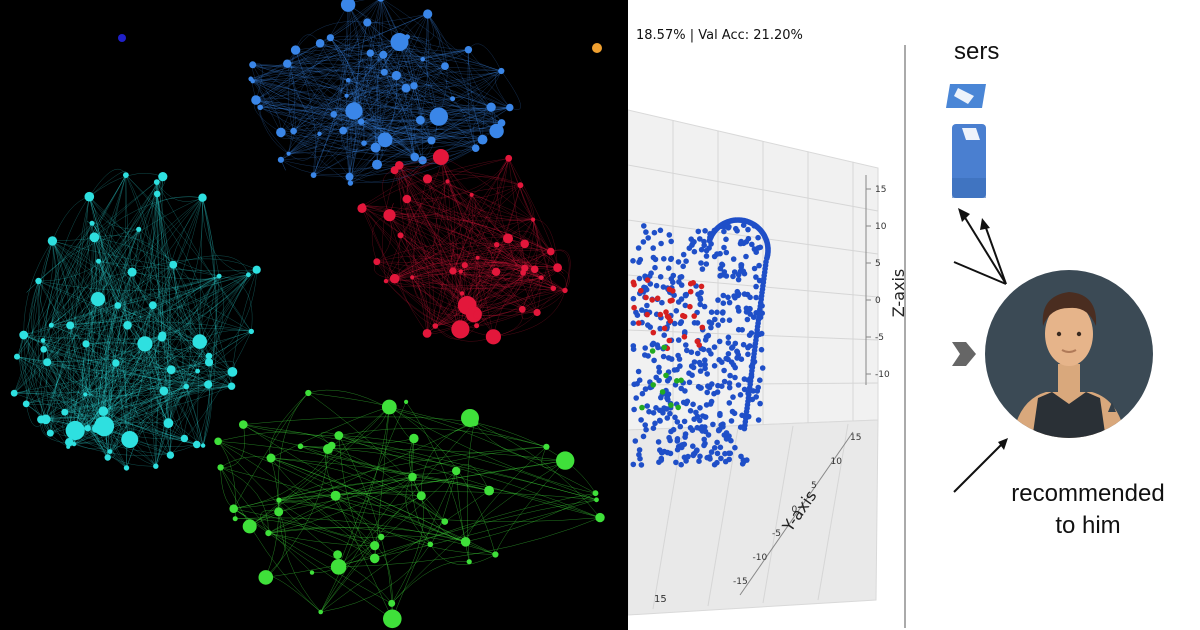 The width and height of the screenshot is (1200, 630). I want to click on arrow-icon, so click(980, 246).